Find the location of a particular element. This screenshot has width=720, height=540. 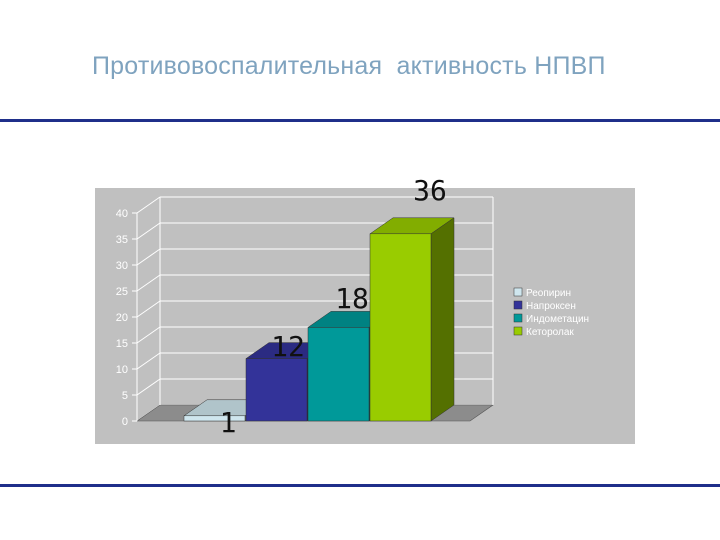

data-label: 36 is located at coordinates (430, 190).